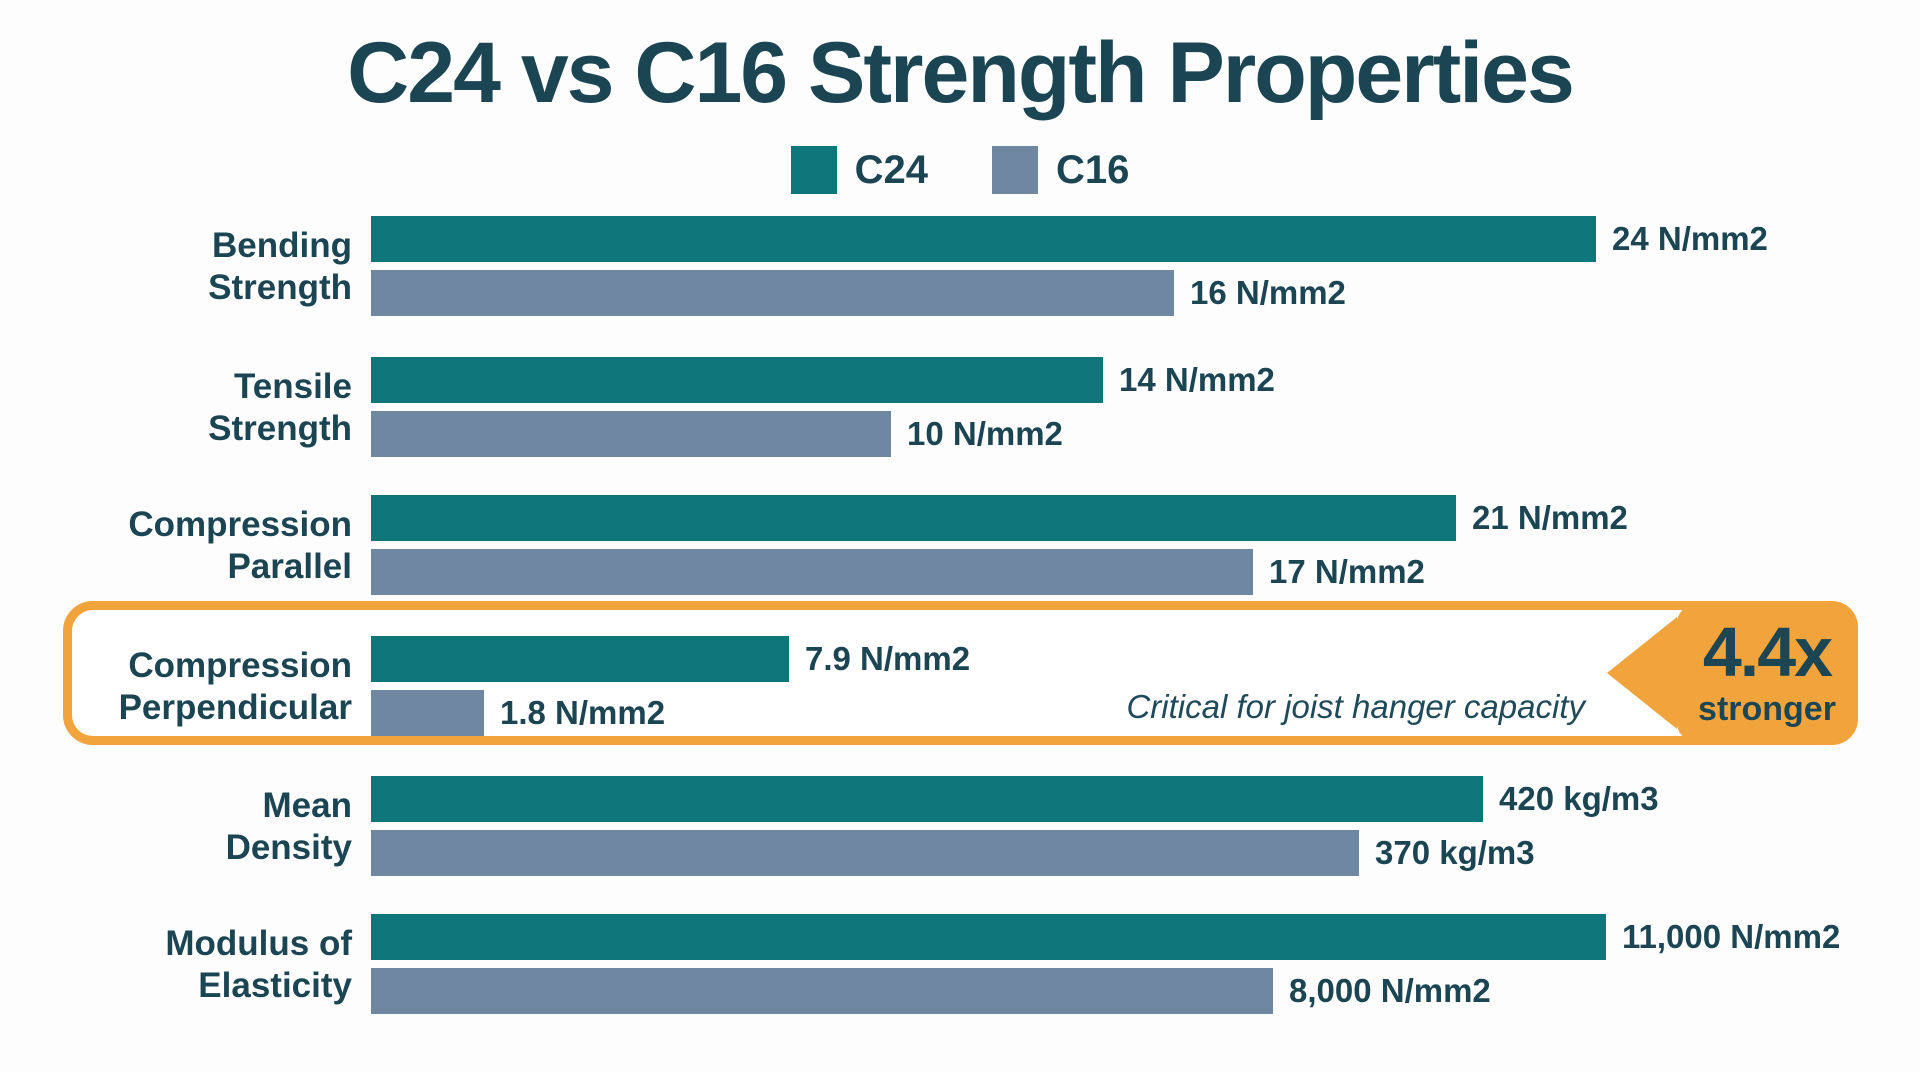  I want to click on bar-group: 420 kg/m3 370 kg/m3, so click(1015, 830).